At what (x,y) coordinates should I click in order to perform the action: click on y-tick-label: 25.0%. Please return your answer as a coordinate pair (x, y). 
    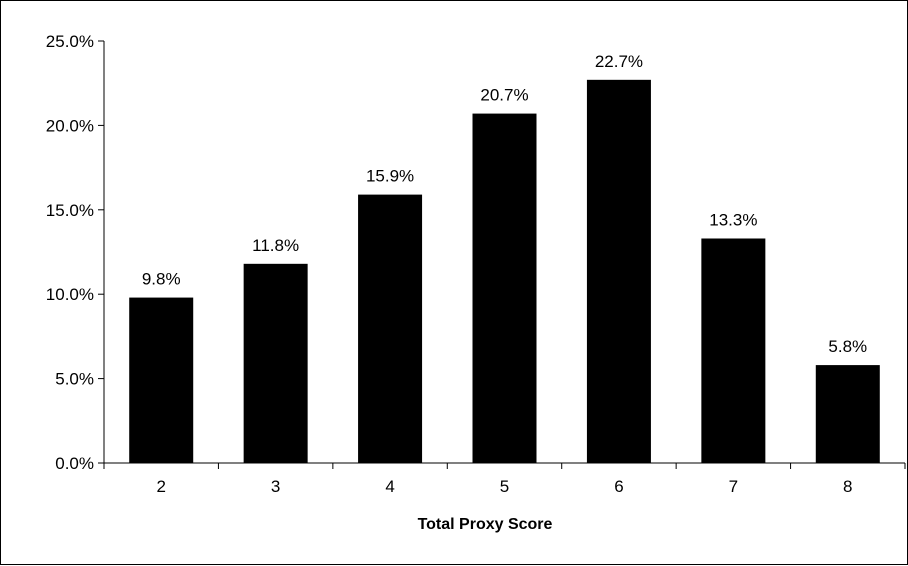
    Looking at the image, I should click on (70, 41).